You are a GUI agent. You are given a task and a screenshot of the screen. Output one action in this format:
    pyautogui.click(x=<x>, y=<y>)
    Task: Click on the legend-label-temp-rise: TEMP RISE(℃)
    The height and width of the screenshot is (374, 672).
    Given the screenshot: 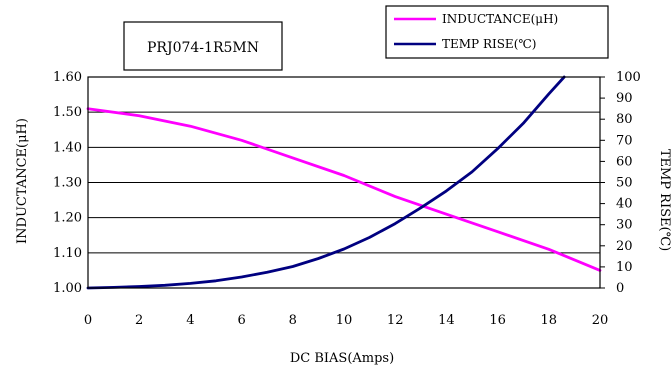 What is the action you would take?
    pyautogui.click(x=489, y=44)
    